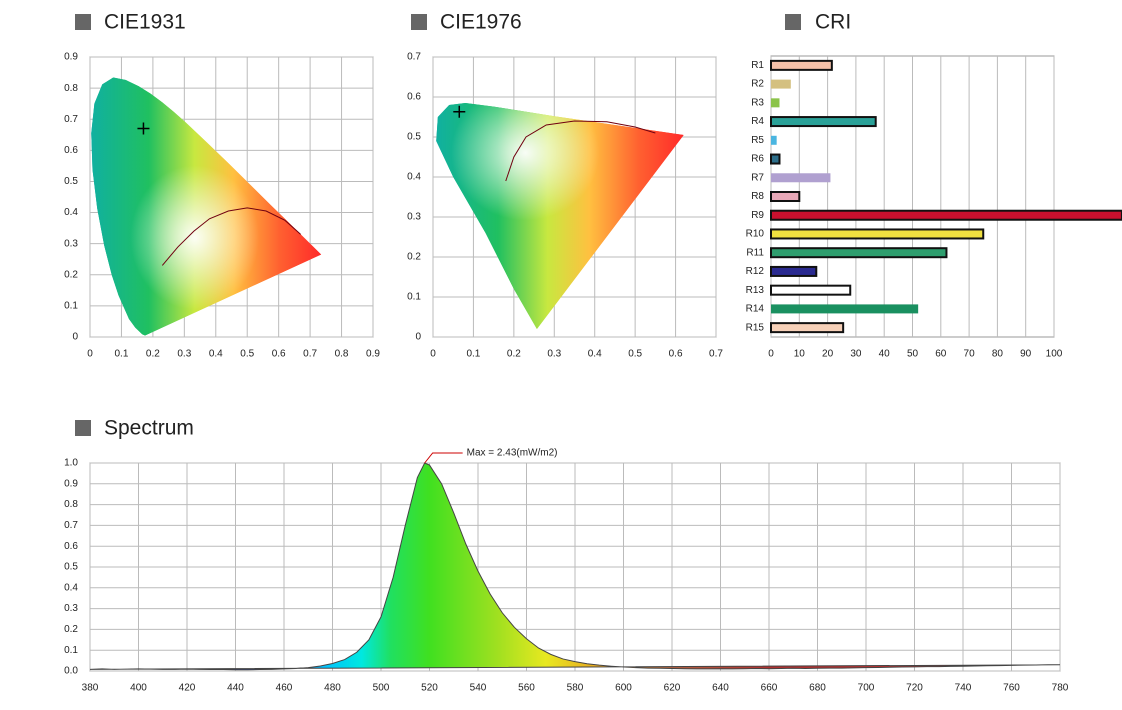 The height and width of the screenshot is (710, 1122). Describe the element at coordinates (941, 354) in the screenshot. I see `x-tick-label: 60` at that location.